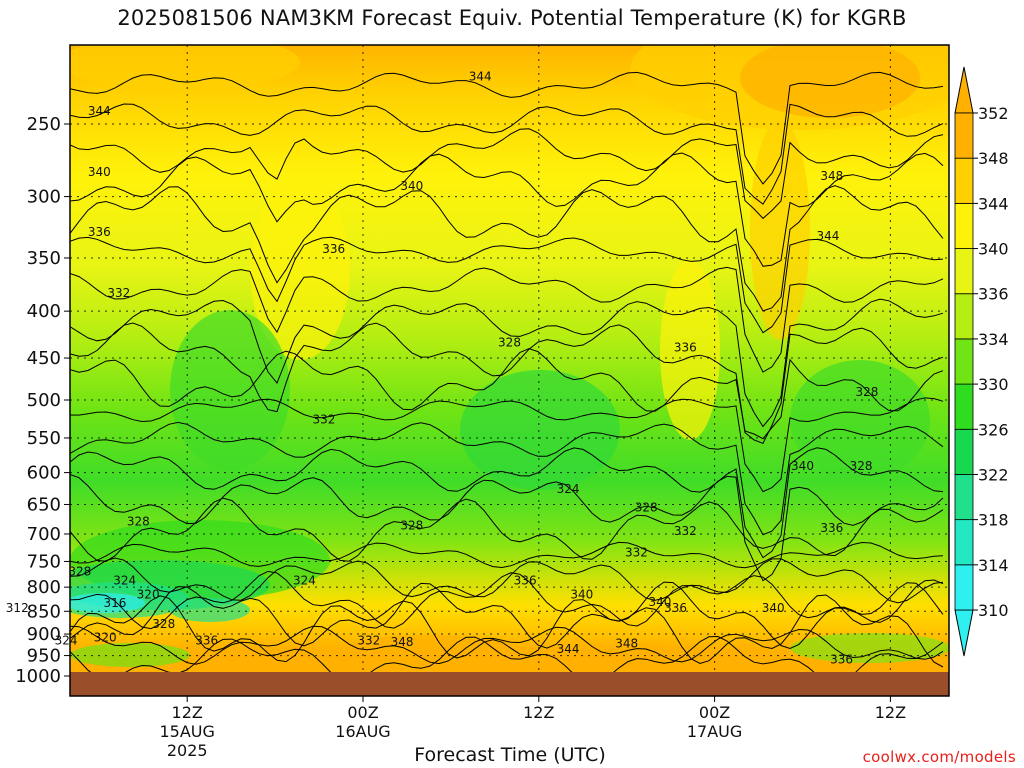 Image resolution: width=1024 pixels, height=768 pixels. I want to click on colorbar-label: 340, so click(993, 249).